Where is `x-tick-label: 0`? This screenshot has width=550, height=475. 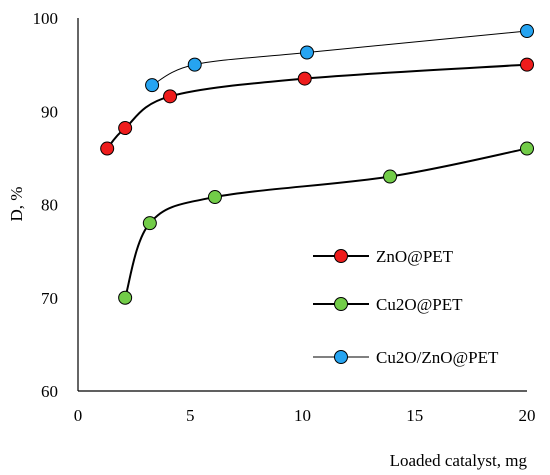
x-tick-label: 0 is located at coordinates (78, 415).